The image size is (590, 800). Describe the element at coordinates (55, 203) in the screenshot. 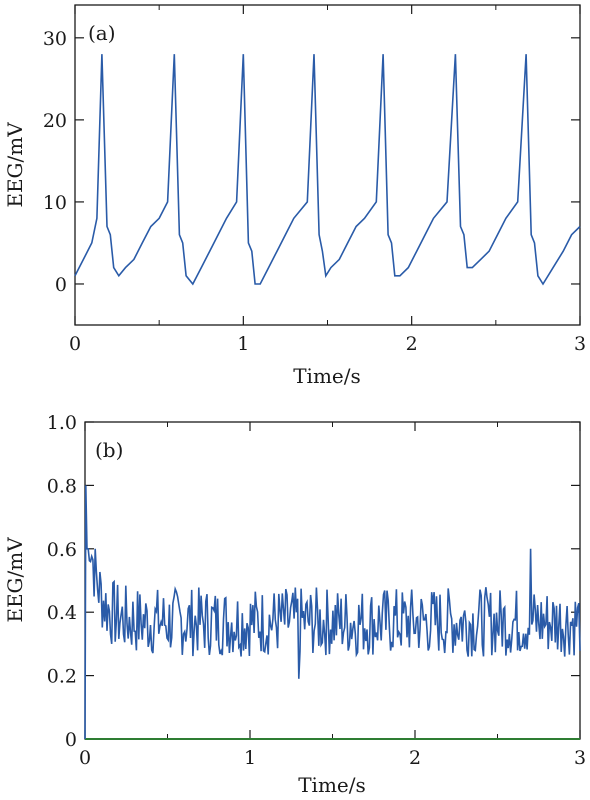

I see `y-tick-label: 10` at that location.